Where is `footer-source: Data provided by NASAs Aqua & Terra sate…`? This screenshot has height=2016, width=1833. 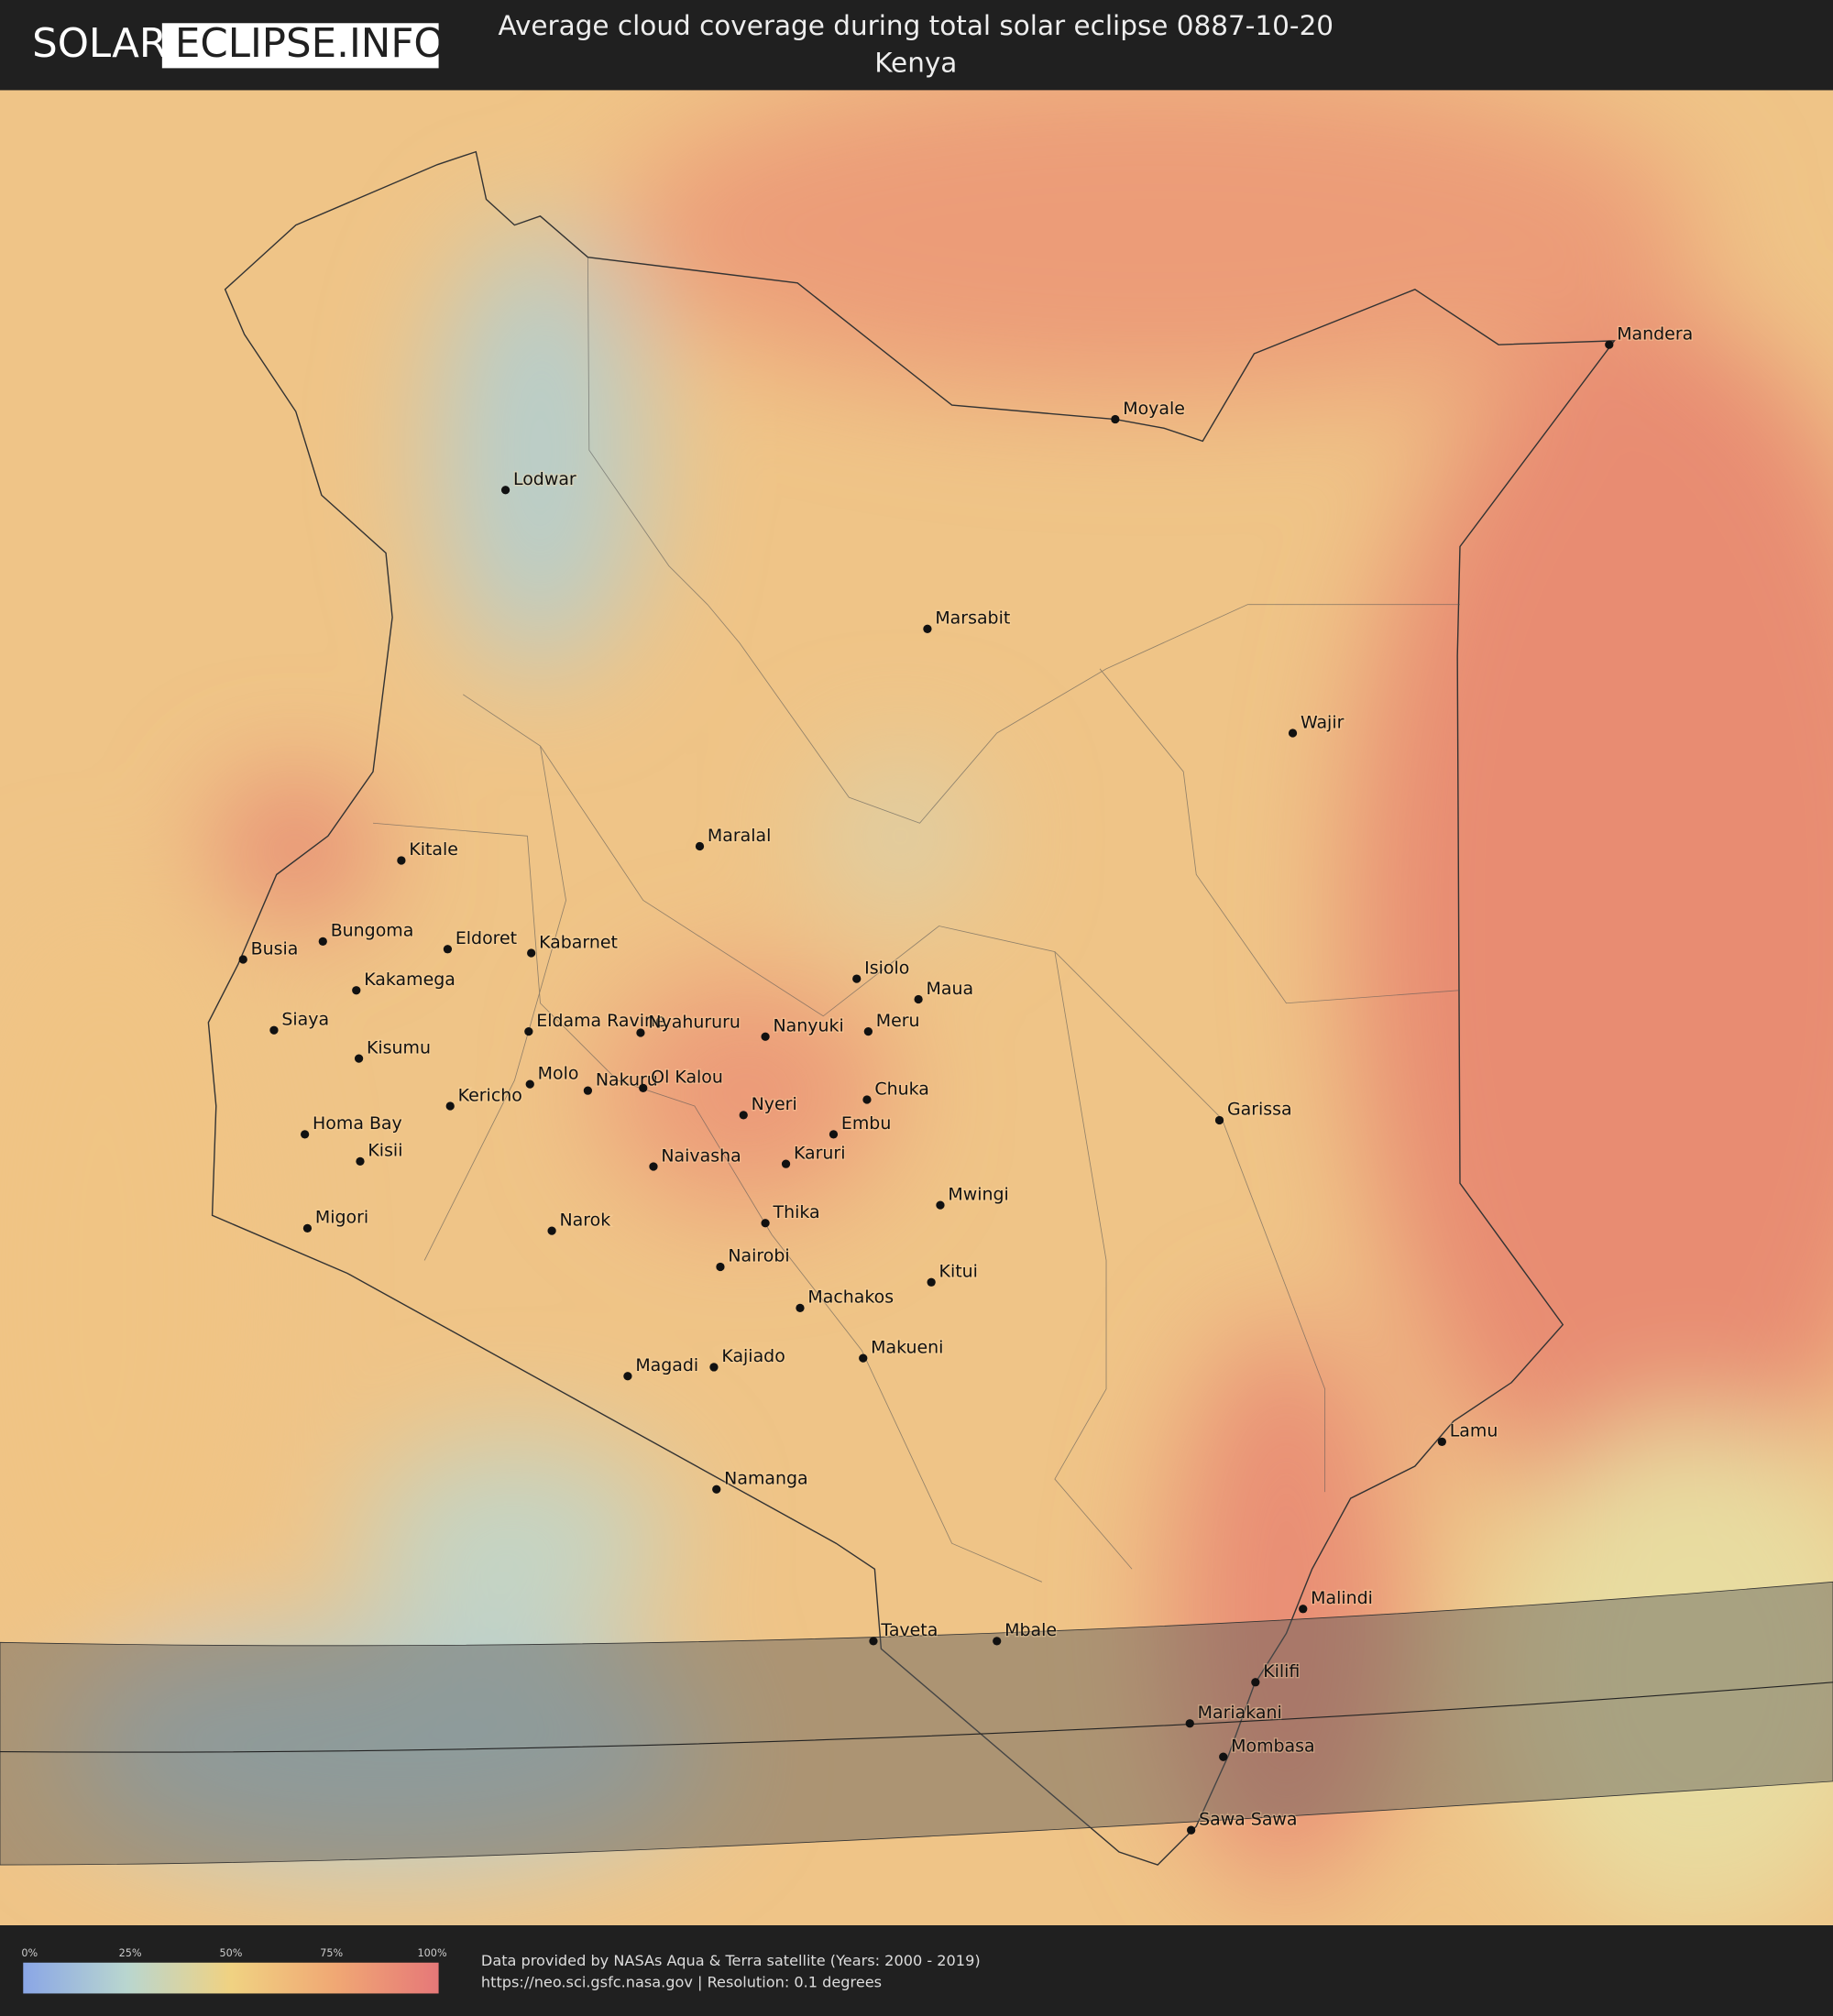 footer-source: Data provided by NASAs Aqua & Terra sate… is located at coordinates (731, 1960).